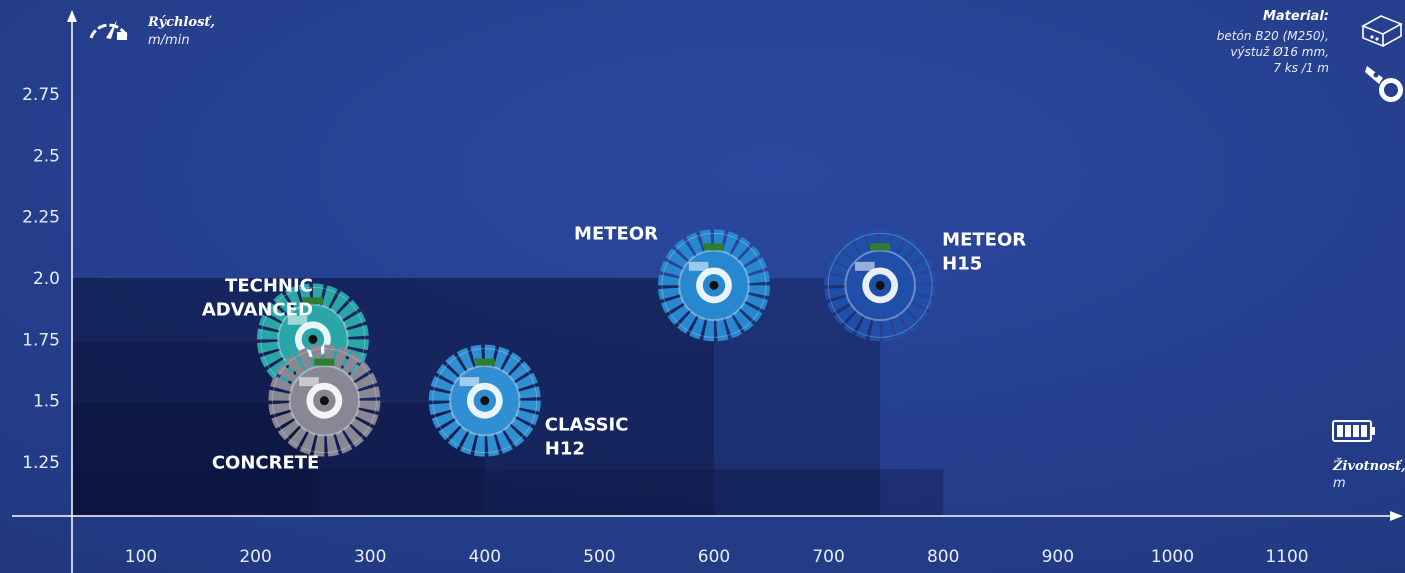 The height and width of the screenshot is (573, 1405). I want to click on blade-label: H12, so click(565, 449).